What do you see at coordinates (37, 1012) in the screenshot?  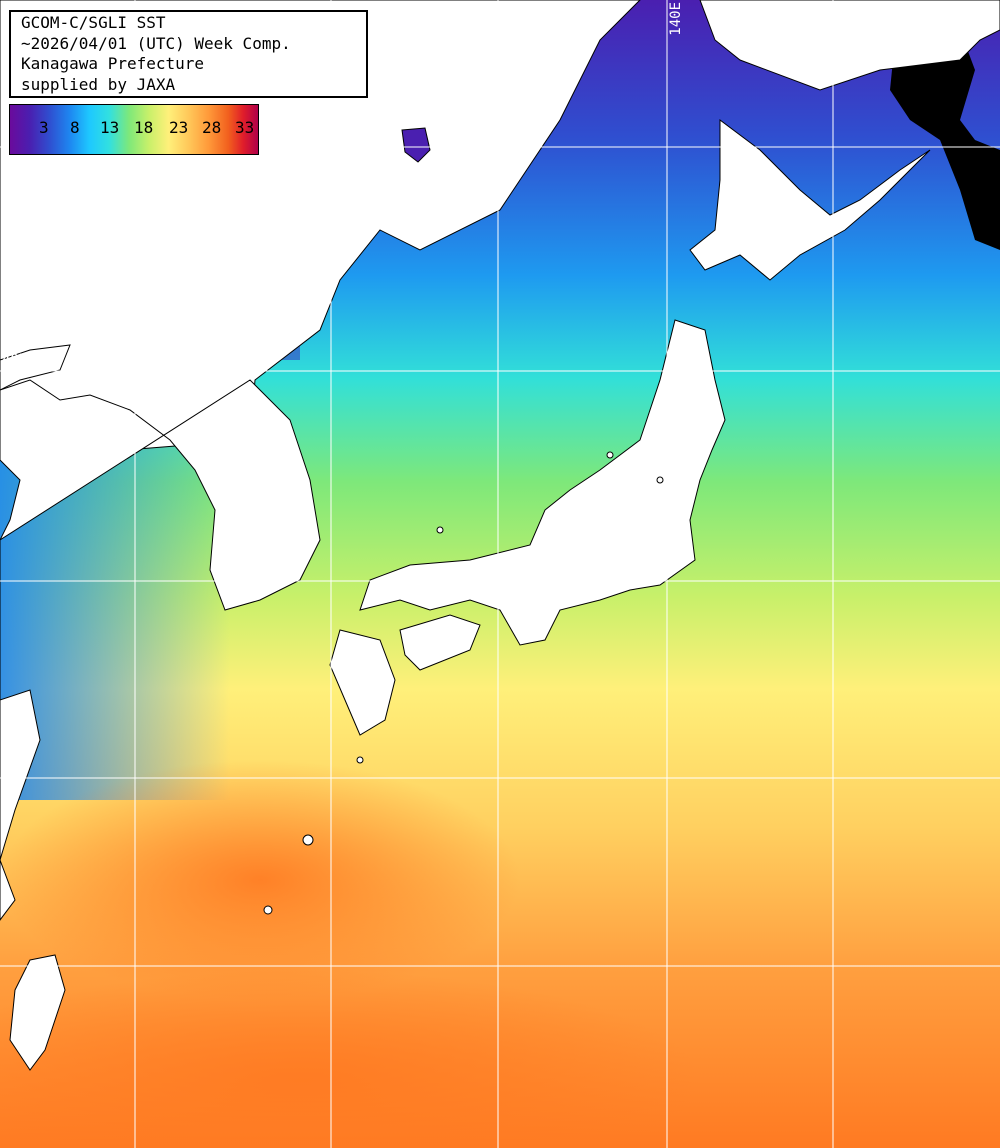 I see `land-taiwan` at bounding box center [37, 1012].